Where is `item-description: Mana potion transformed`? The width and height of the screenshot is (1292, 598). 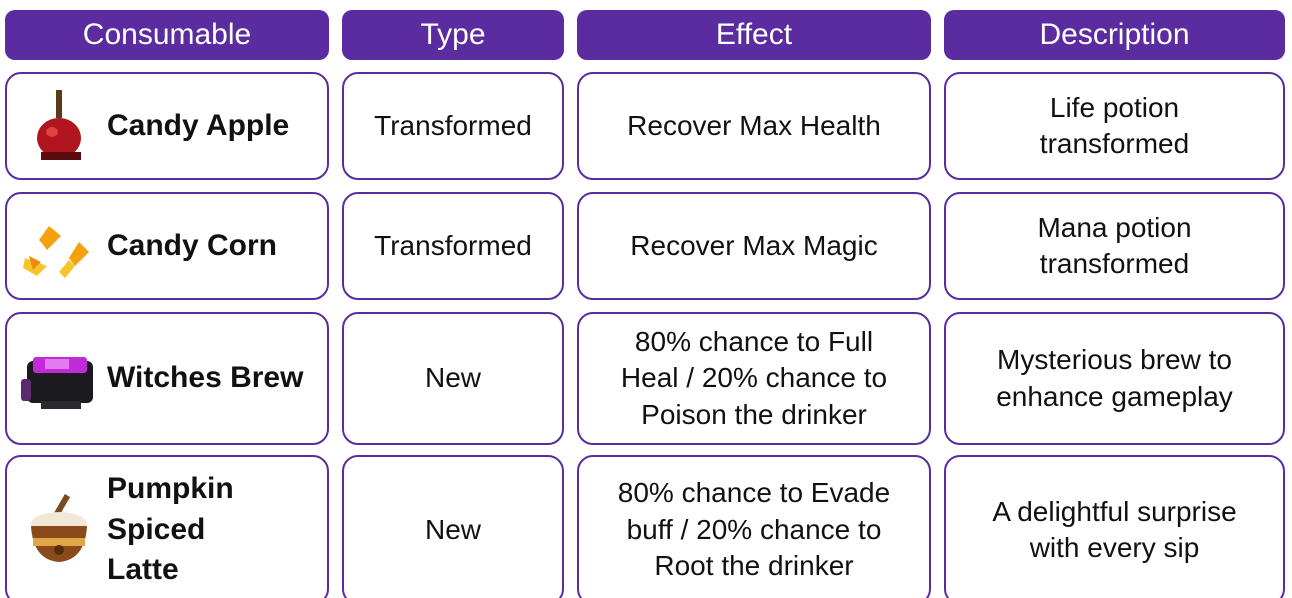
item-description: Mana potion transformed is located at coordinates (1114, 245).